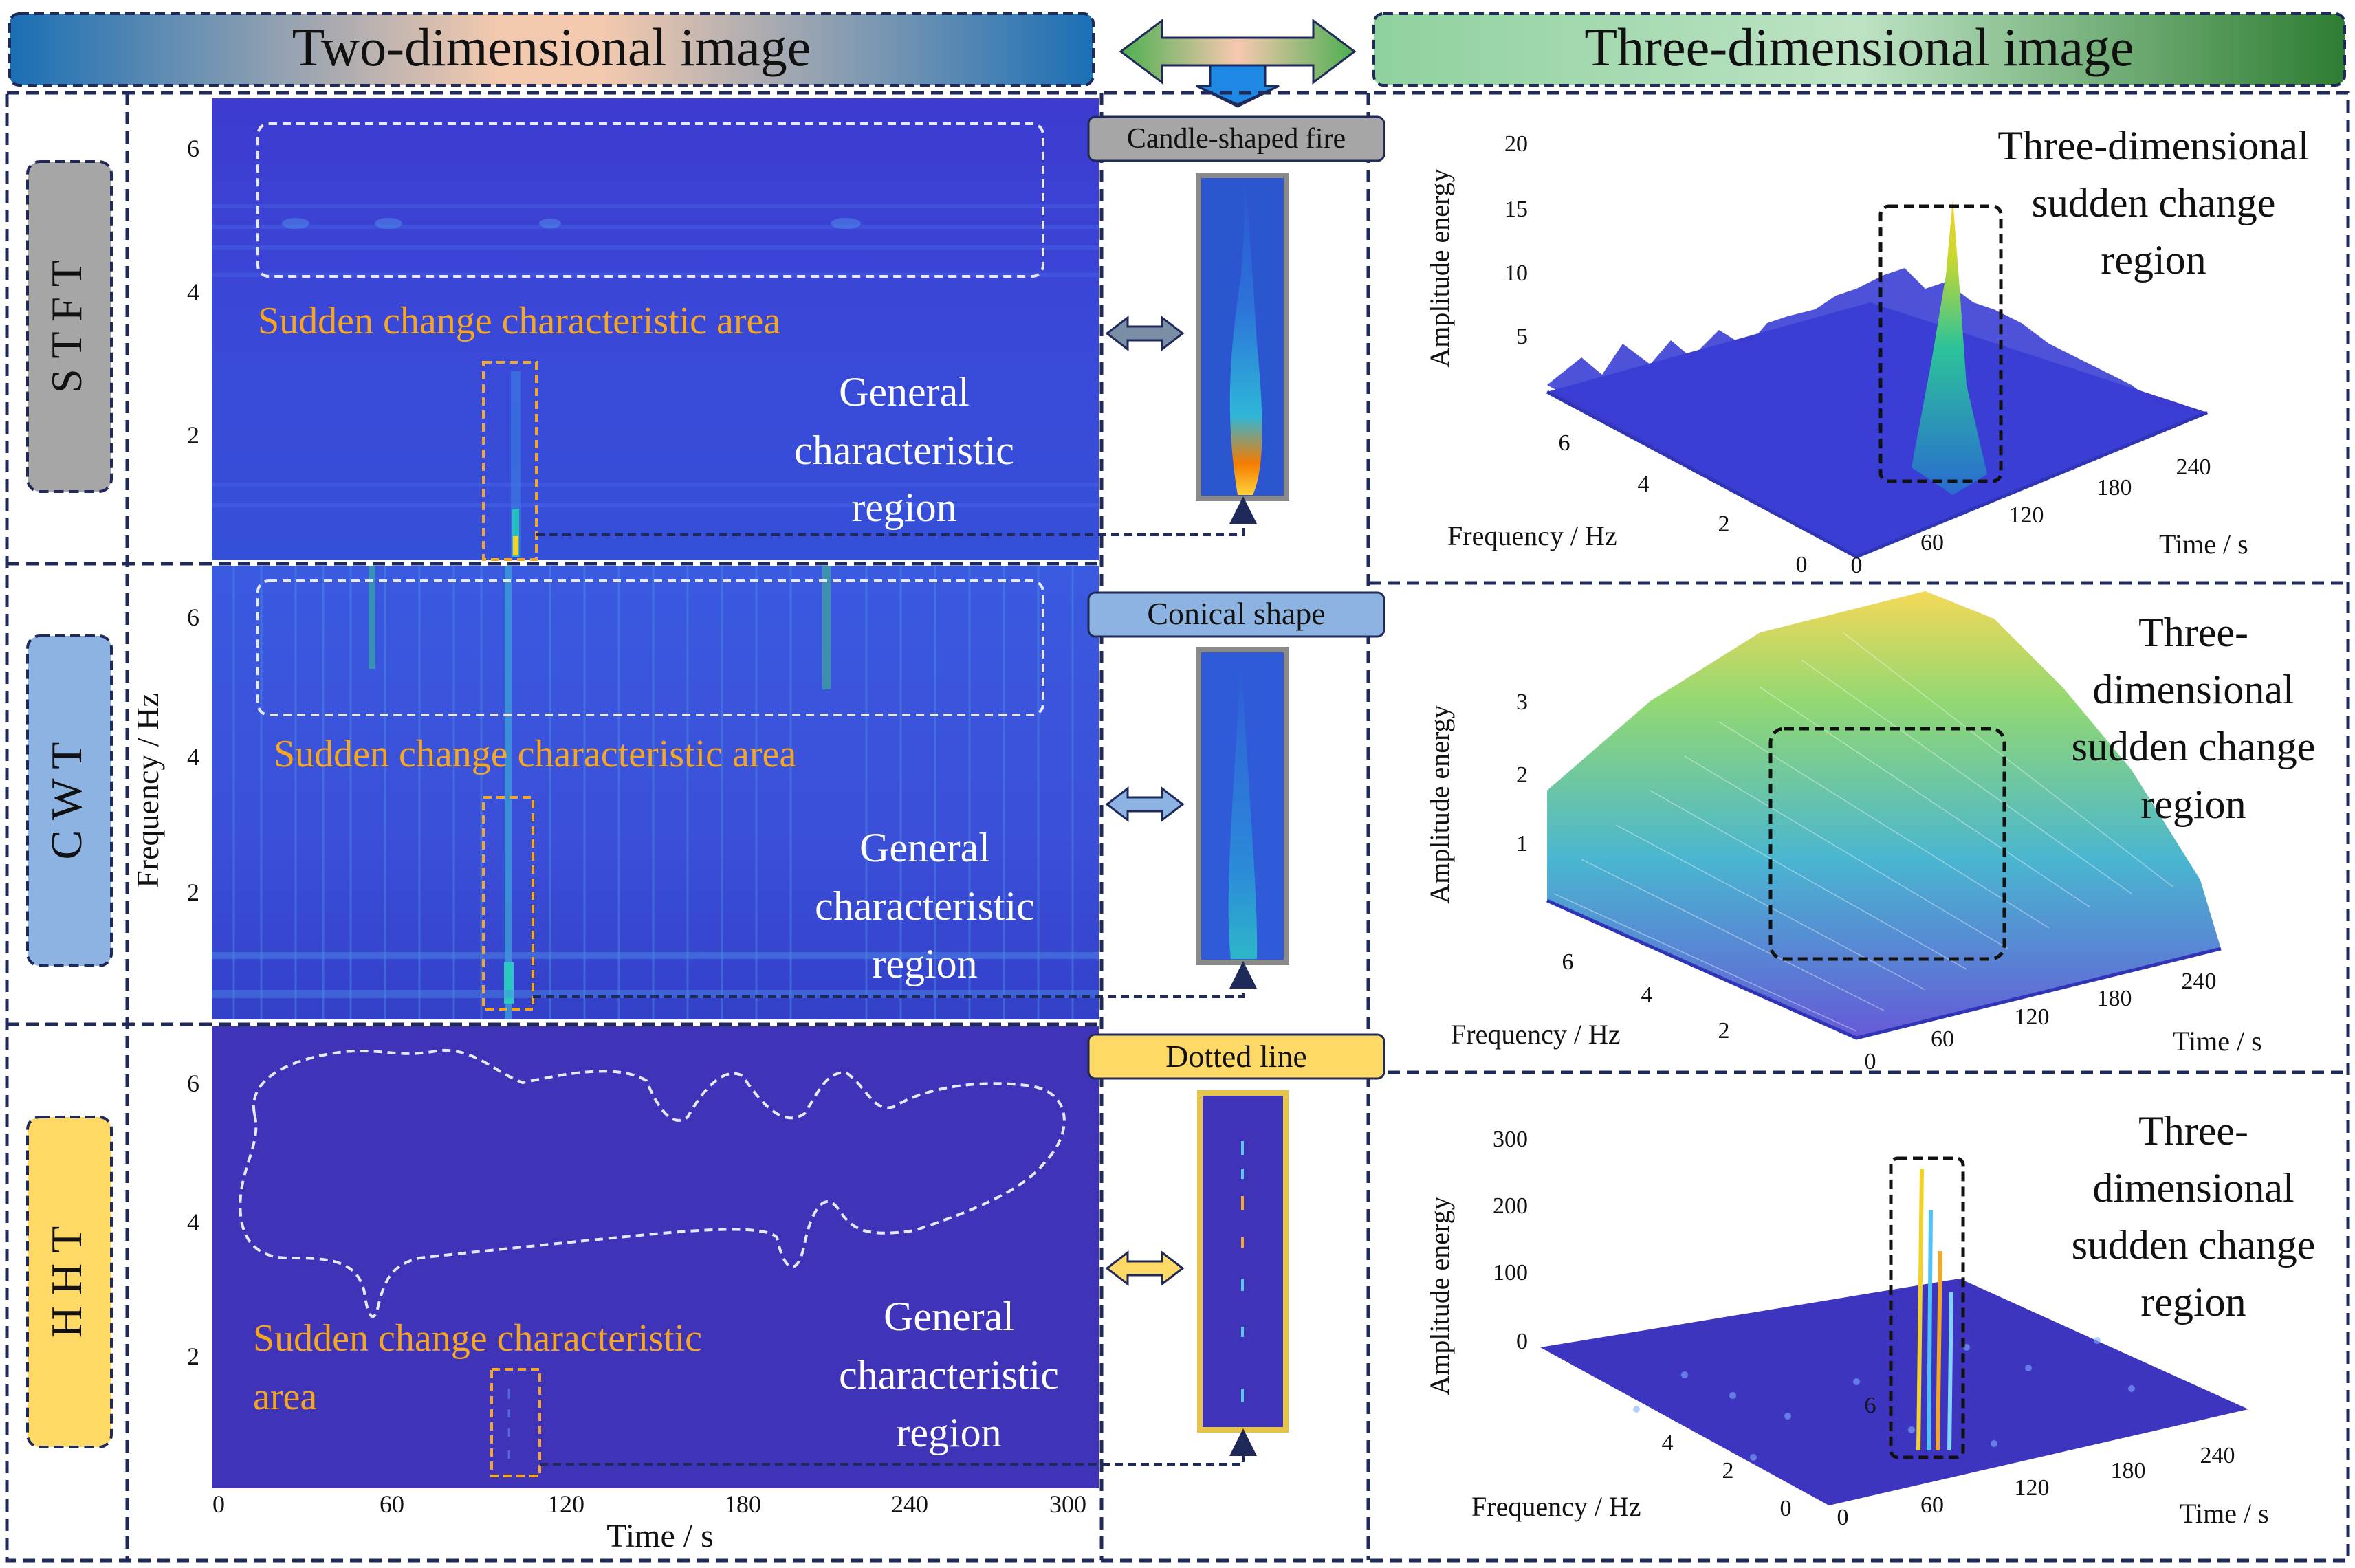  What do you see at coordinates (1236, 1056) in the screenshot?
I see `shape-badge-hht: Dotted line` at bounding box center [1236, 1056].